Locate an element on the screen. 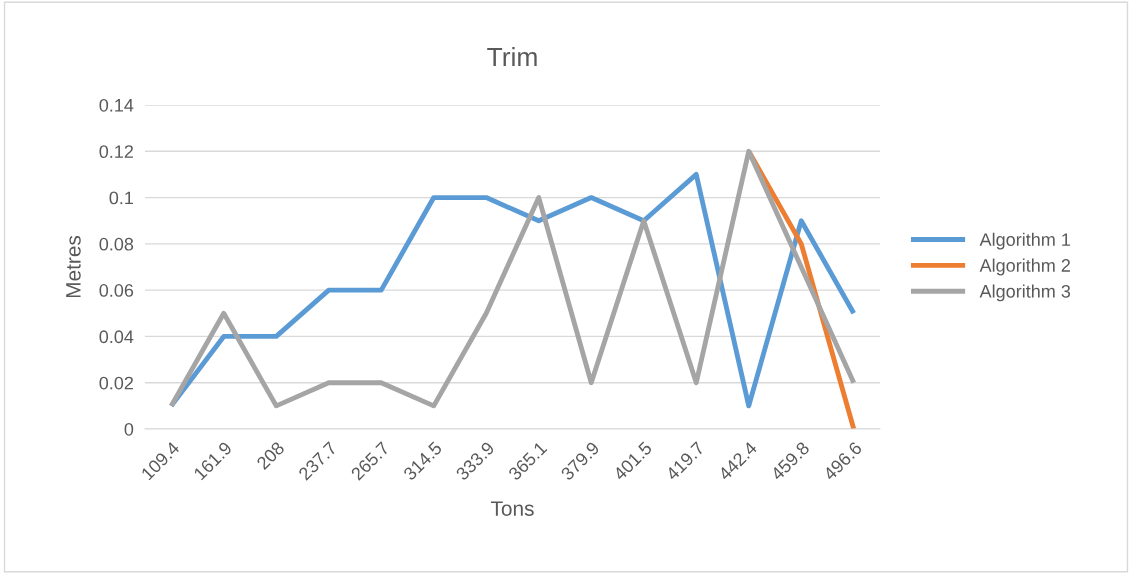  x-axis-title: Tons is located at coordinates (512, 508).